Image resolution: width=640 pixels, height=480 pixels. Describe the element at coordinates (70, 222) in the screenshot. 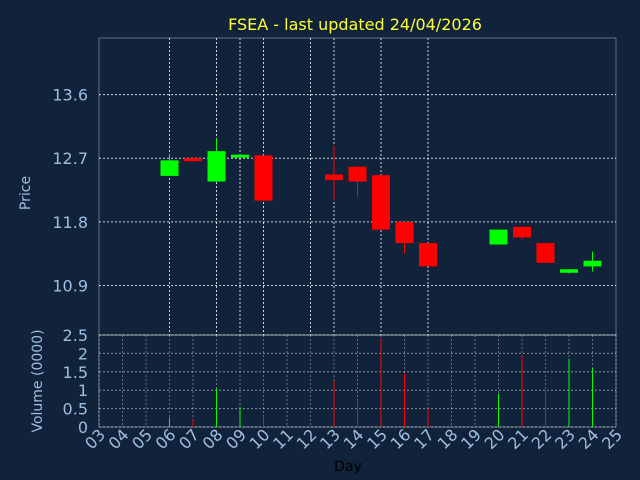

I see `price-tick-label: 11.8` at that location.